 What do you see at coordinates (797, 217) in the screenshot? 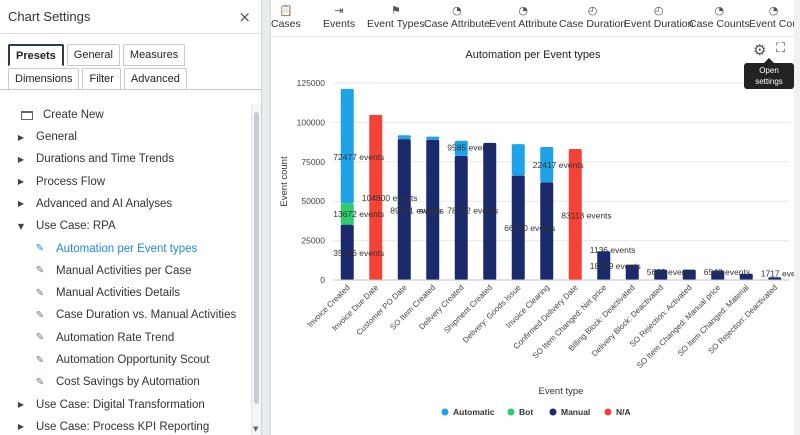
I see `page-scrollbar` at bounding box center [797, 217].